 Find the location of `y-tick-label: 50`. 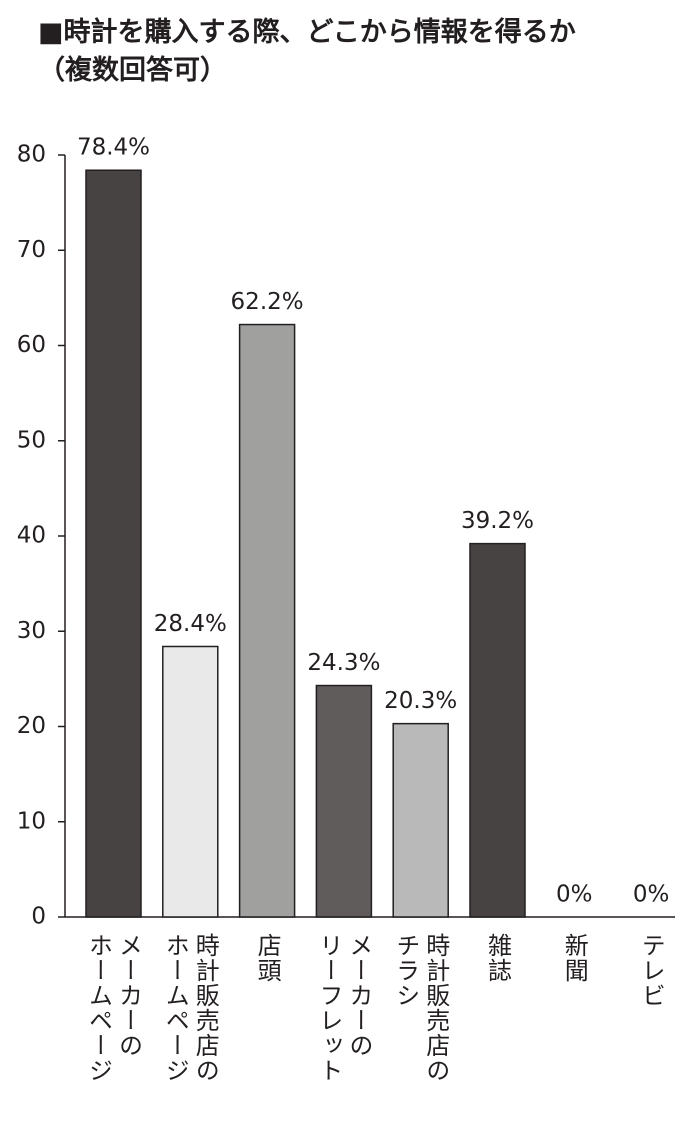

y-tick-label: 50 is located at coordinates (31, 440).